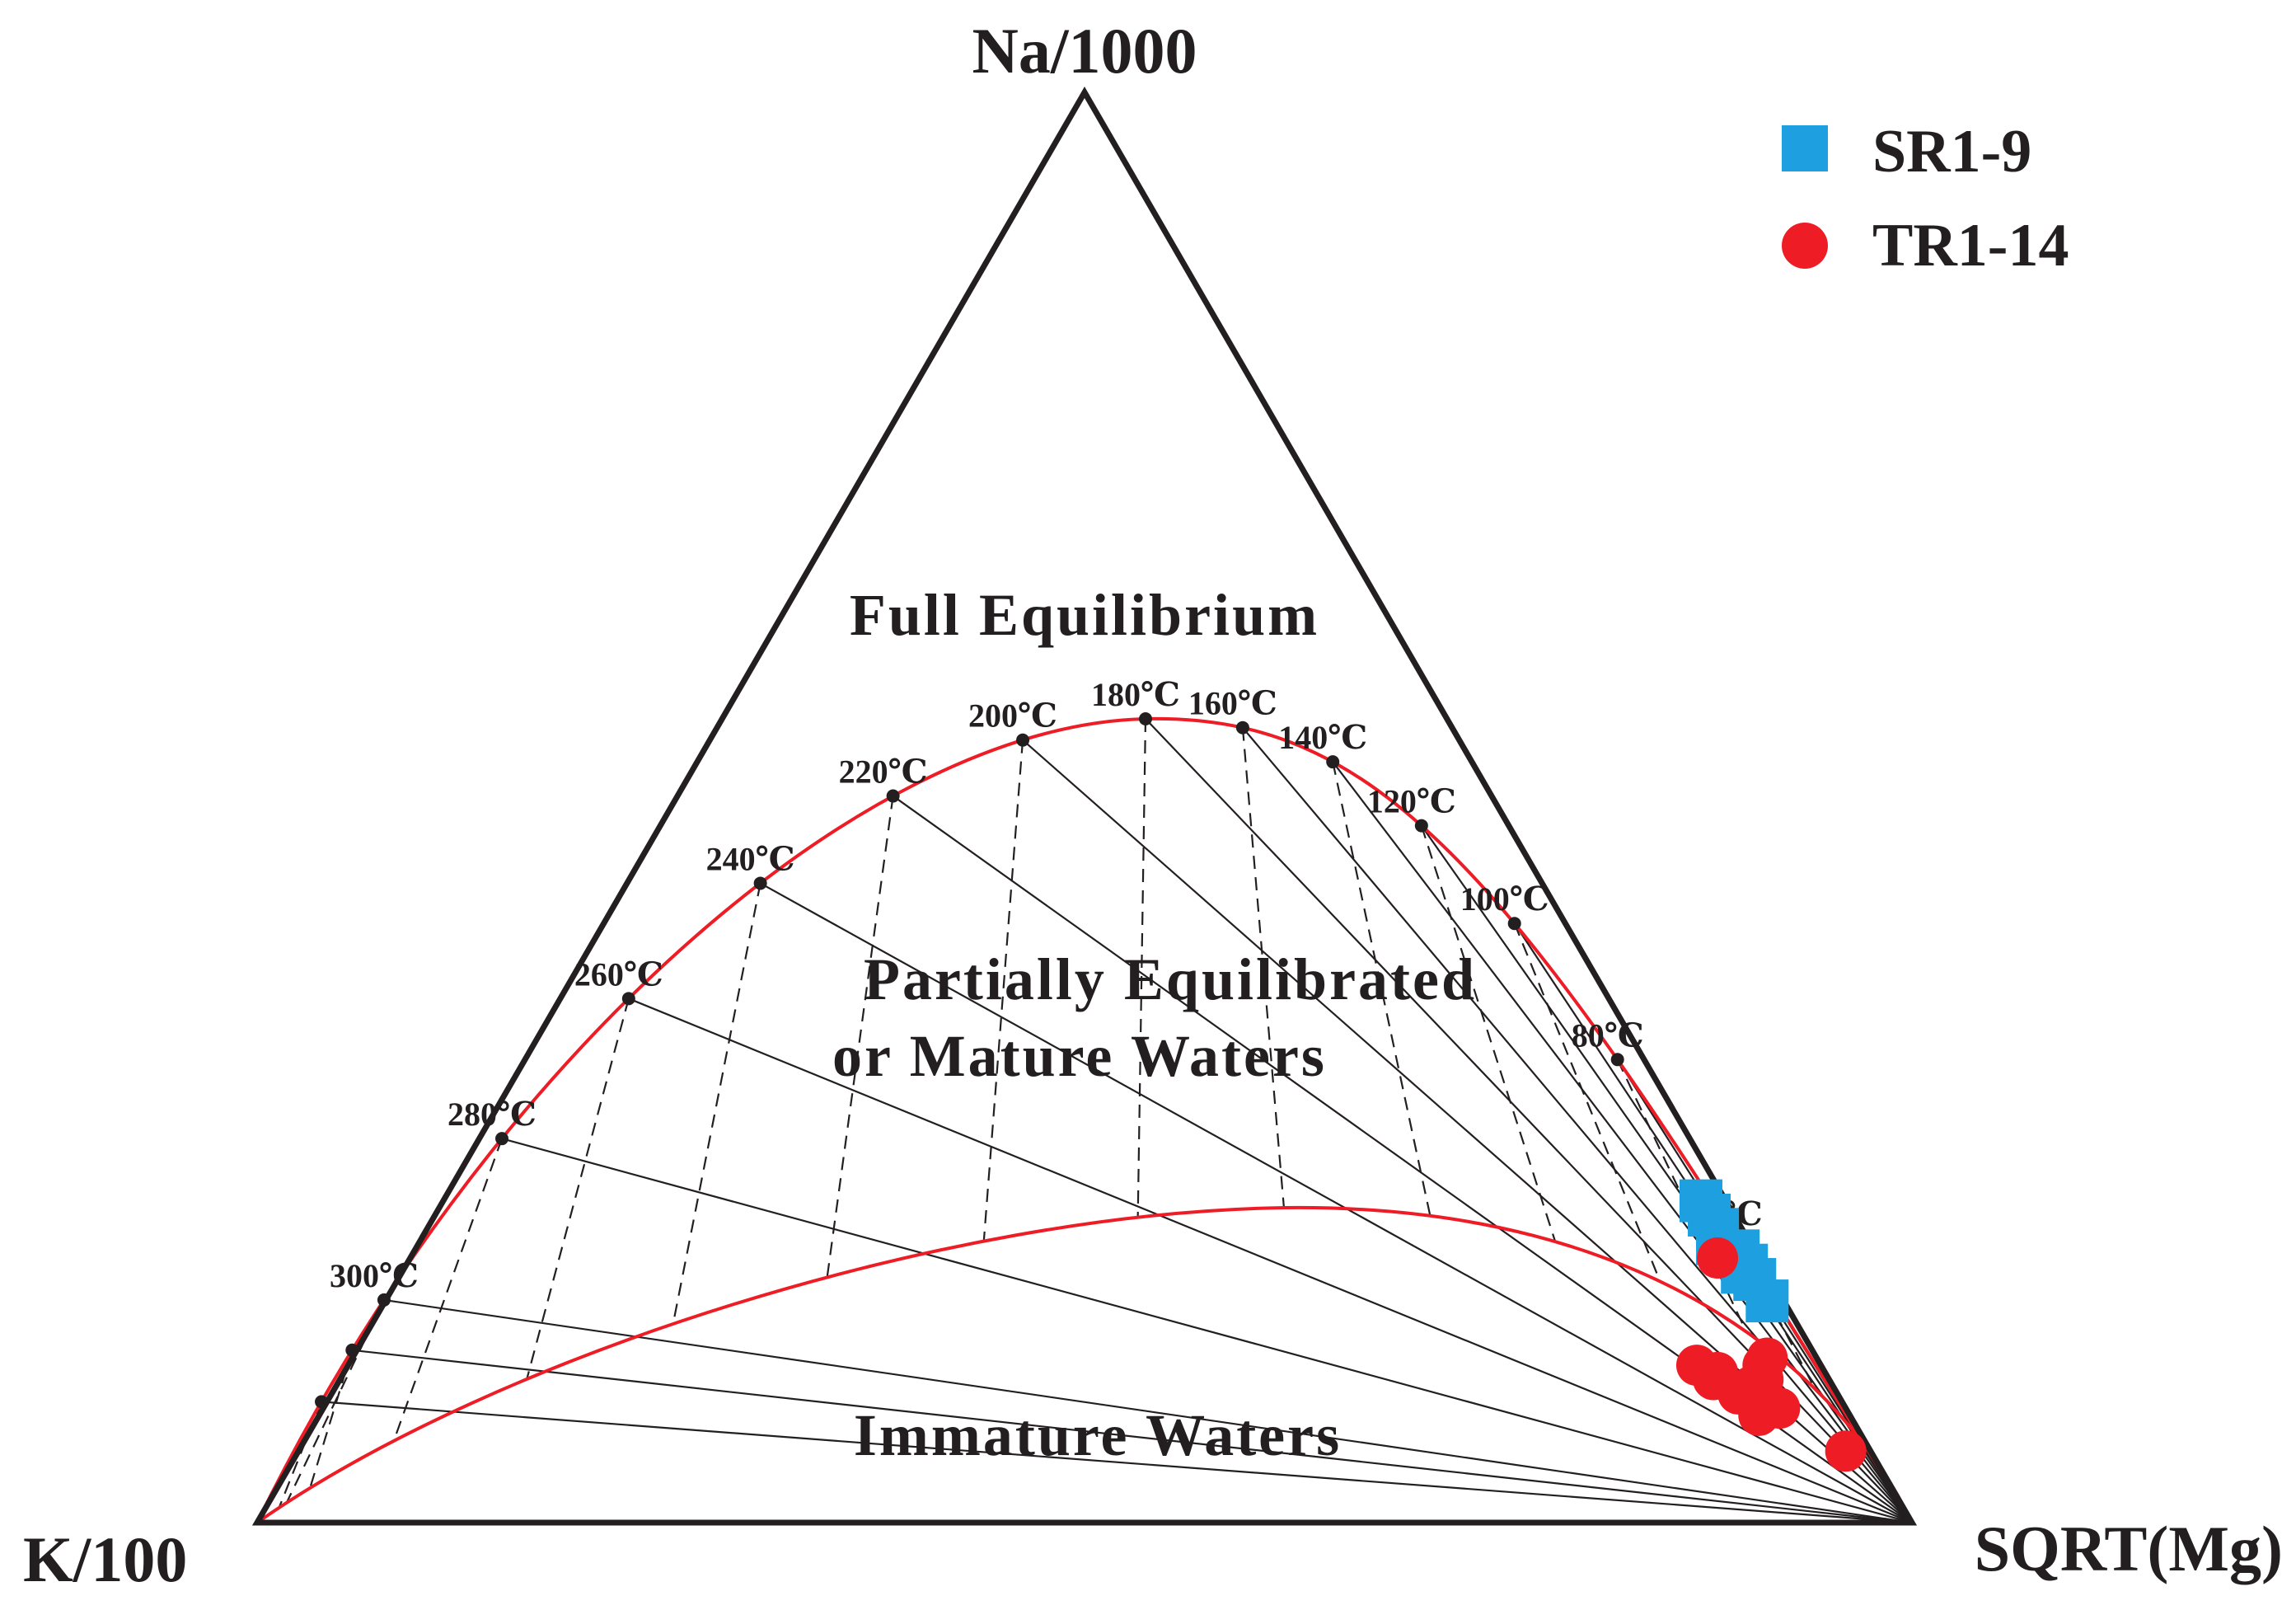 This screenshot has width=2296, height=1610. What do you see at coordinates (1232, 704) in the screenshot?
I see `isotherm-label: 160℃` at bounding box center [1232, 704].